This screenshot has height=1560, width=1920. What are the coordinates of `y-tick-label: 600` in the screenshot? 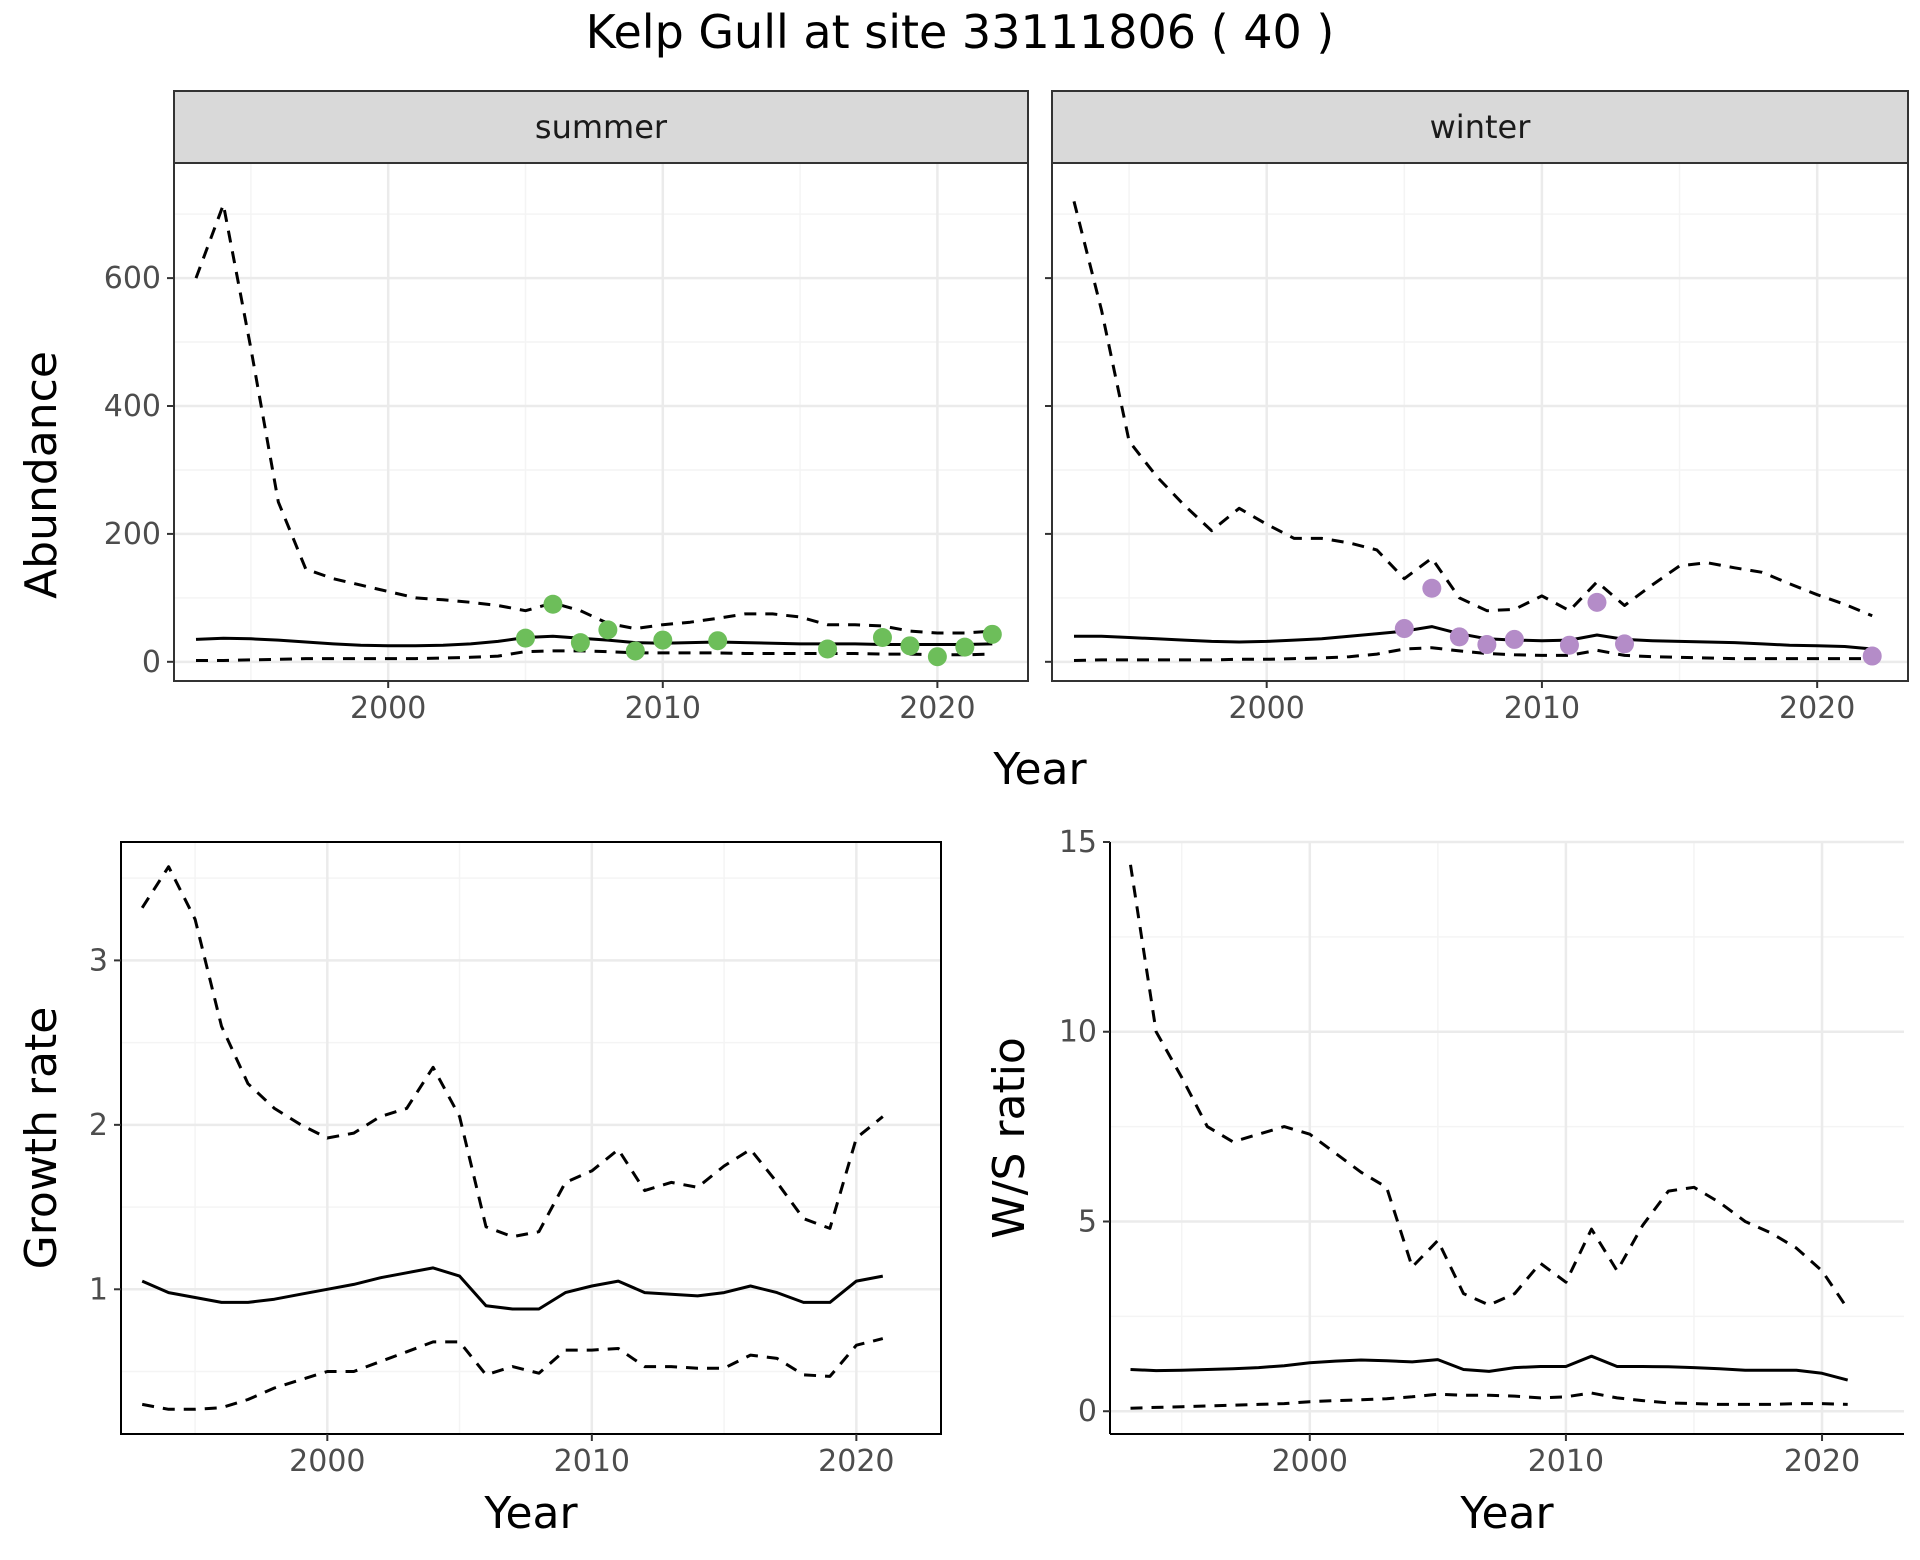 It's located at (132, 278).